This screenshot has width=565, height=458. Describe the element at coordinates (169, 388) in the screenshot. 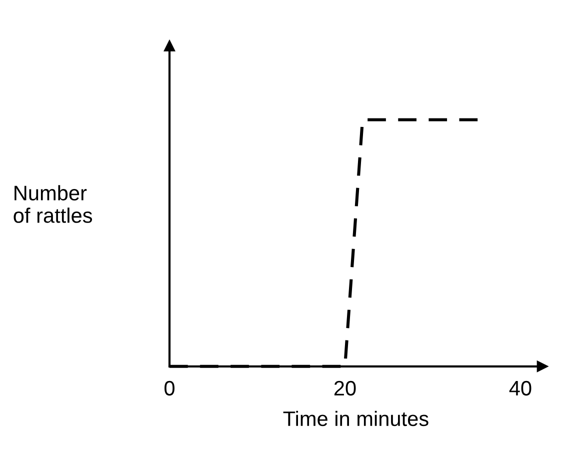

I see `x-tick-label: 0` at that location.